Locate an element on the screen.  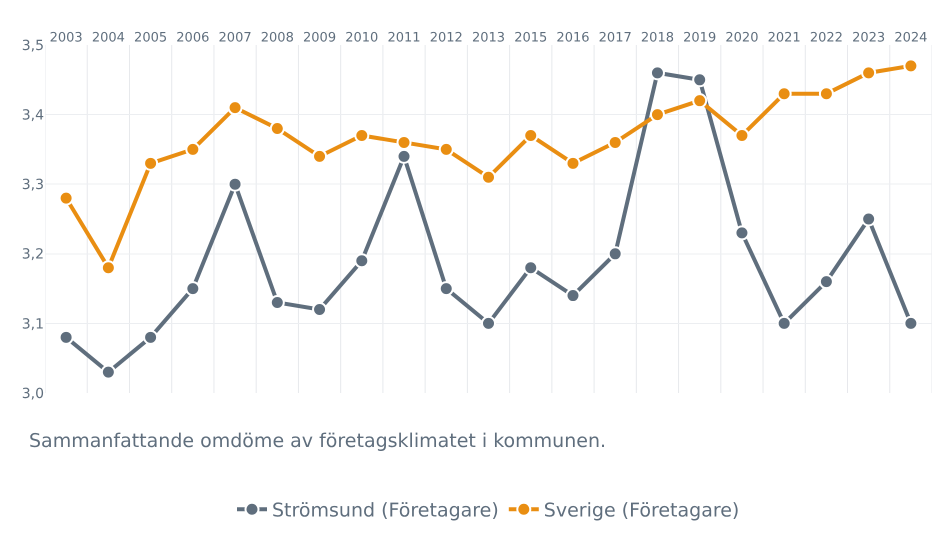
x-tick-label: 2004 is located at coordinates (108, 38).